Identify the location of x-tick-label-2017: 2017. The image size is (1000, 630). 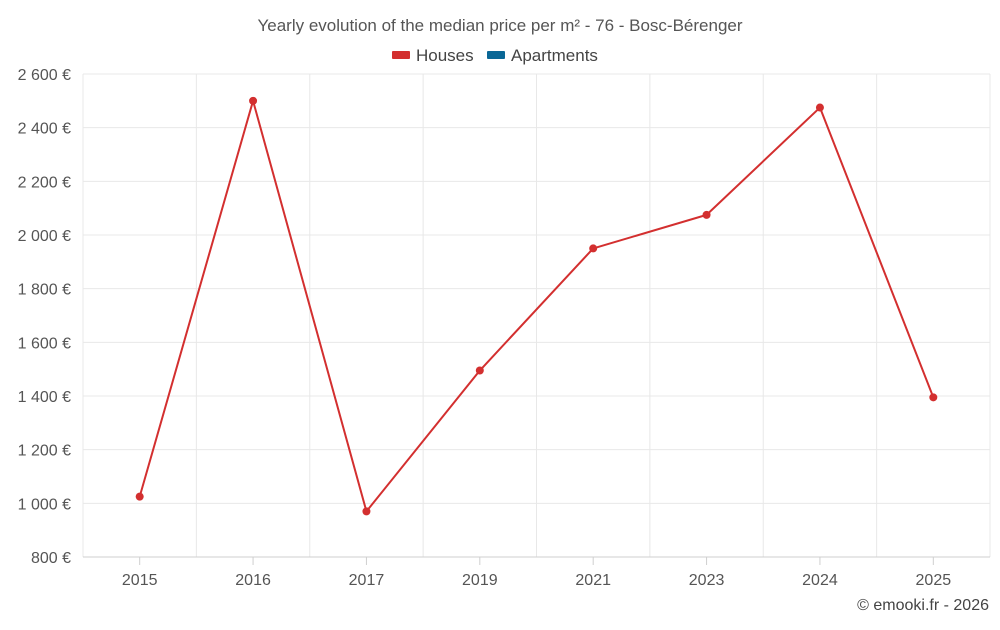
(367, 580).